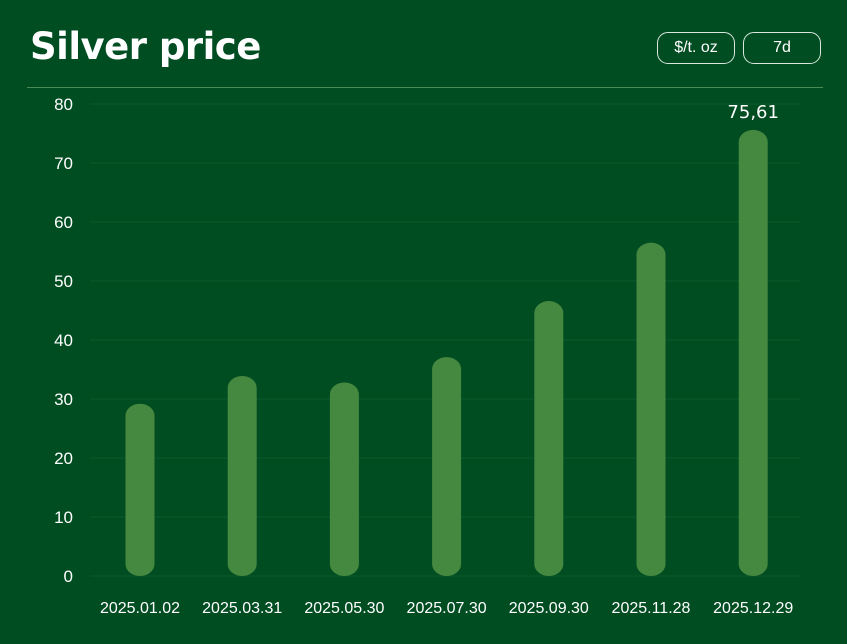 The image size is (847, 644). What do you see at coordinates (651, 608) in the screenshot?
I see `x-tick-label: 2025.11.28` at bounding box center [651, 608].